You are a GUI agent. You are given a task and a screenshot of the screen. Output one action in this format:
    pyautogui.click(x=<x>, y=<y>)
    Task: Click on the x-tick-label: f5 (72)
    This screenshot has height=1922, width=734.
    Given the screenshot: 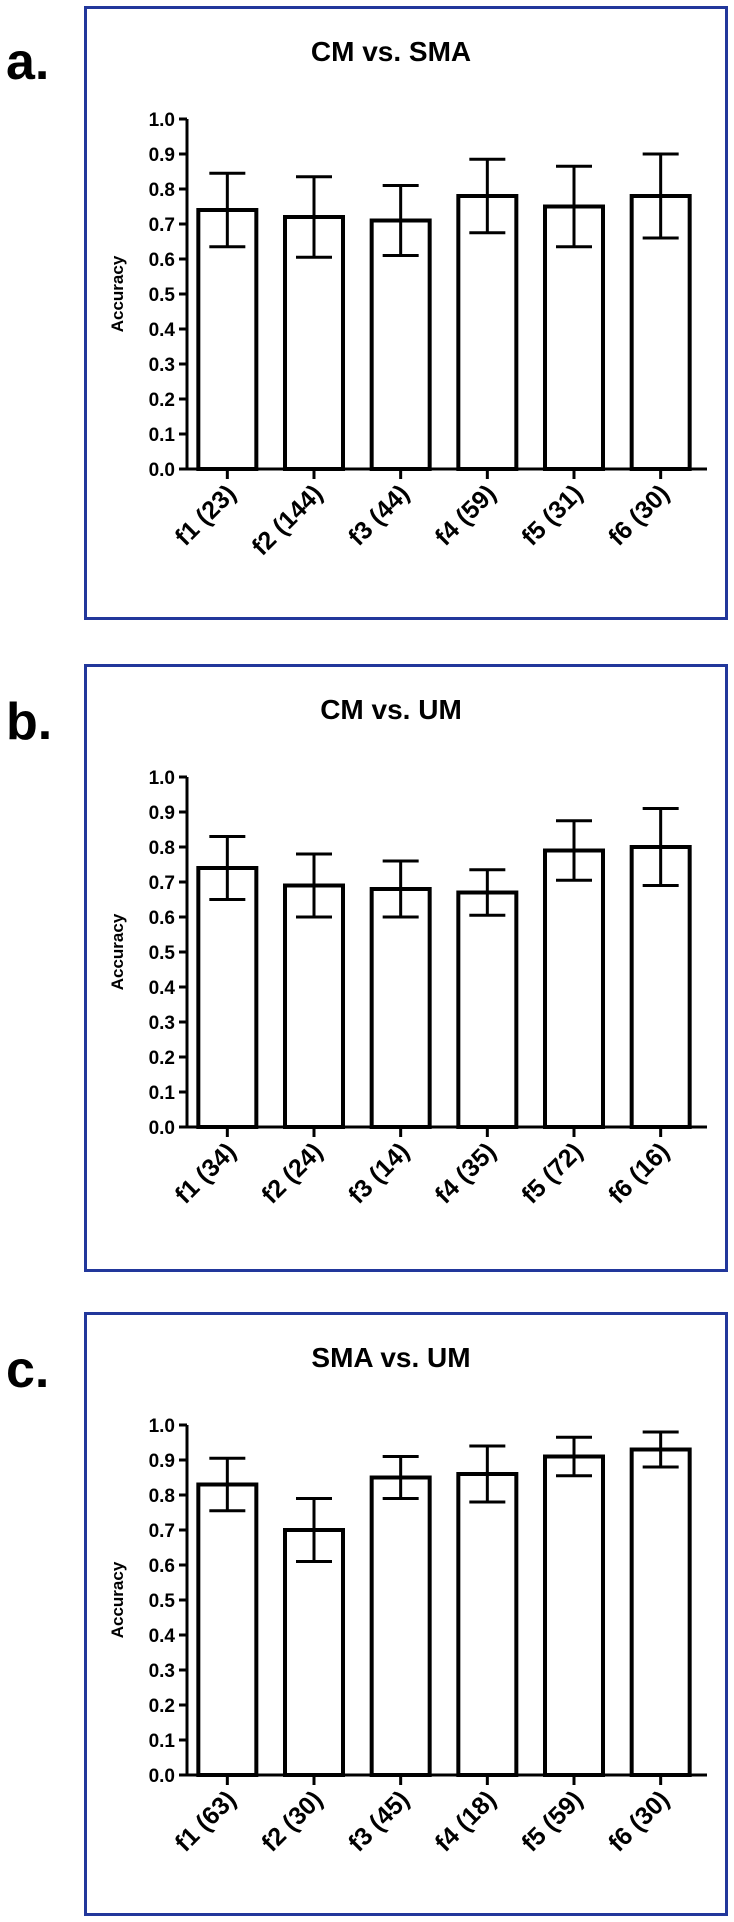 What is the action you would take?
    pyautogui.click(x=552, y=1173)
    